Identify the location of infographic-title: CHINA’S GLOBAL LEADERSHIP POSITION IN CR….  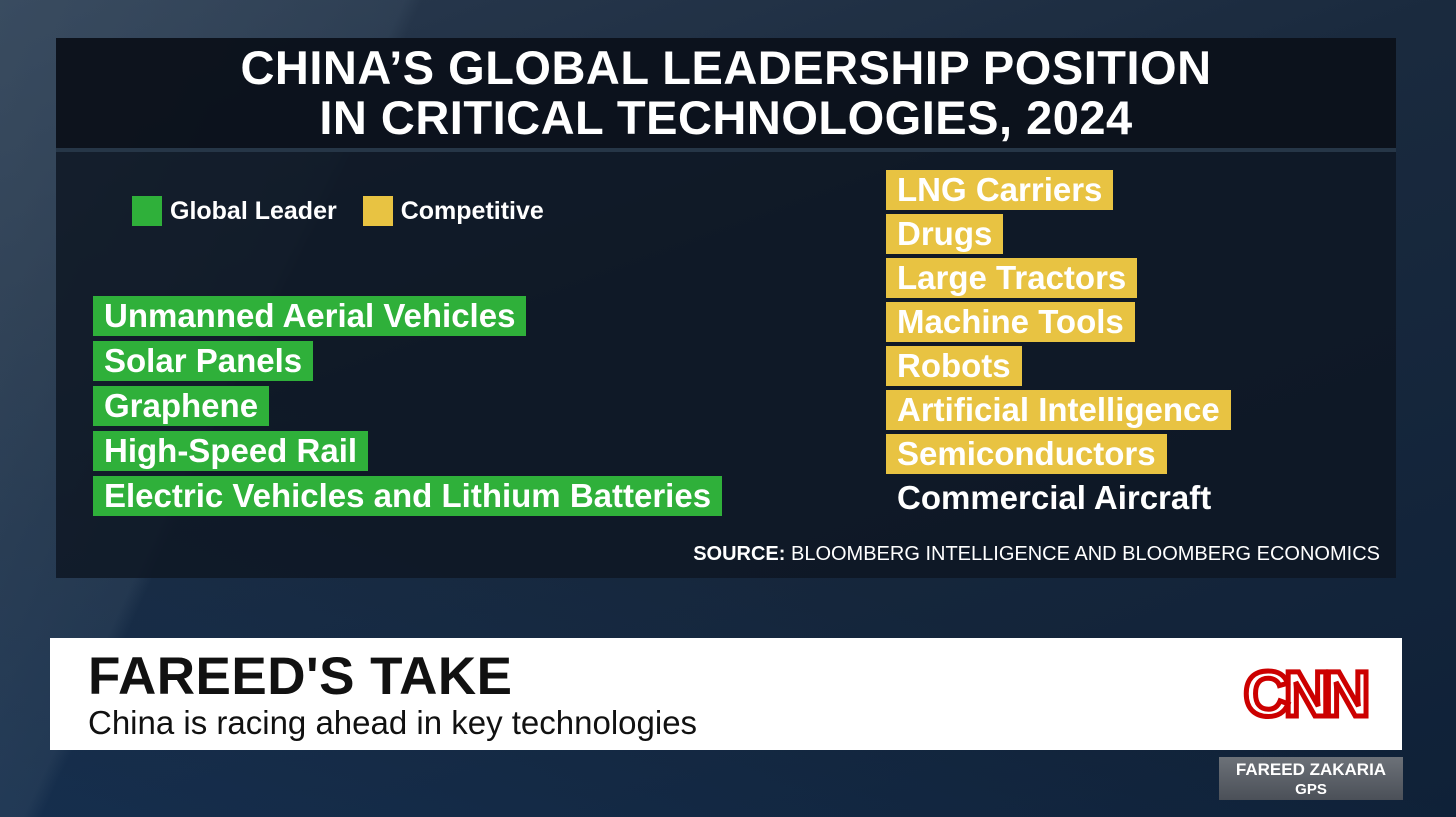
(726, 95).